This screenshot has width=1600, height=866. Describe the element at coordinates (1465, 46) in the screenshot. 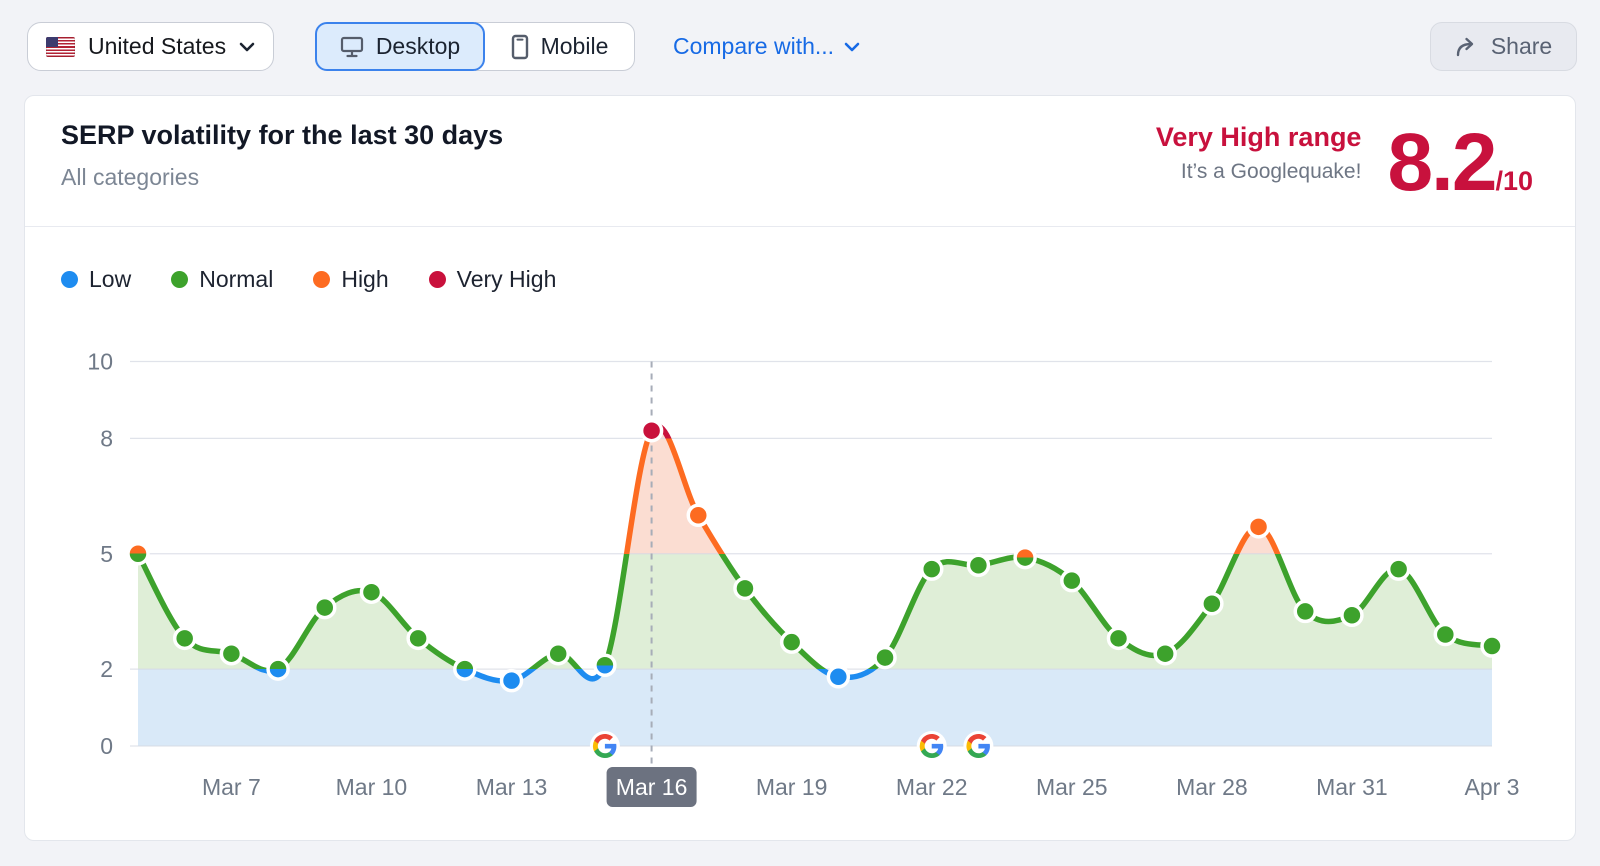

I see `share-arrow-icon` at that location.